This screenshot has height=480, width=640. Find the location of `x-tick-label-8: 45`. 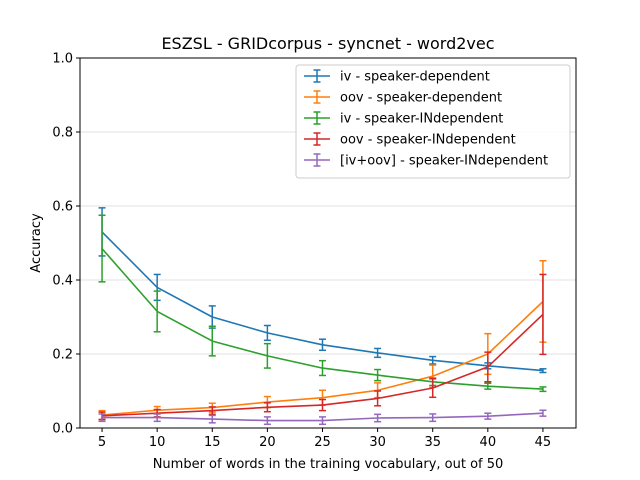

x-tick-label-8: 45 is located at coordinates (543, 442).